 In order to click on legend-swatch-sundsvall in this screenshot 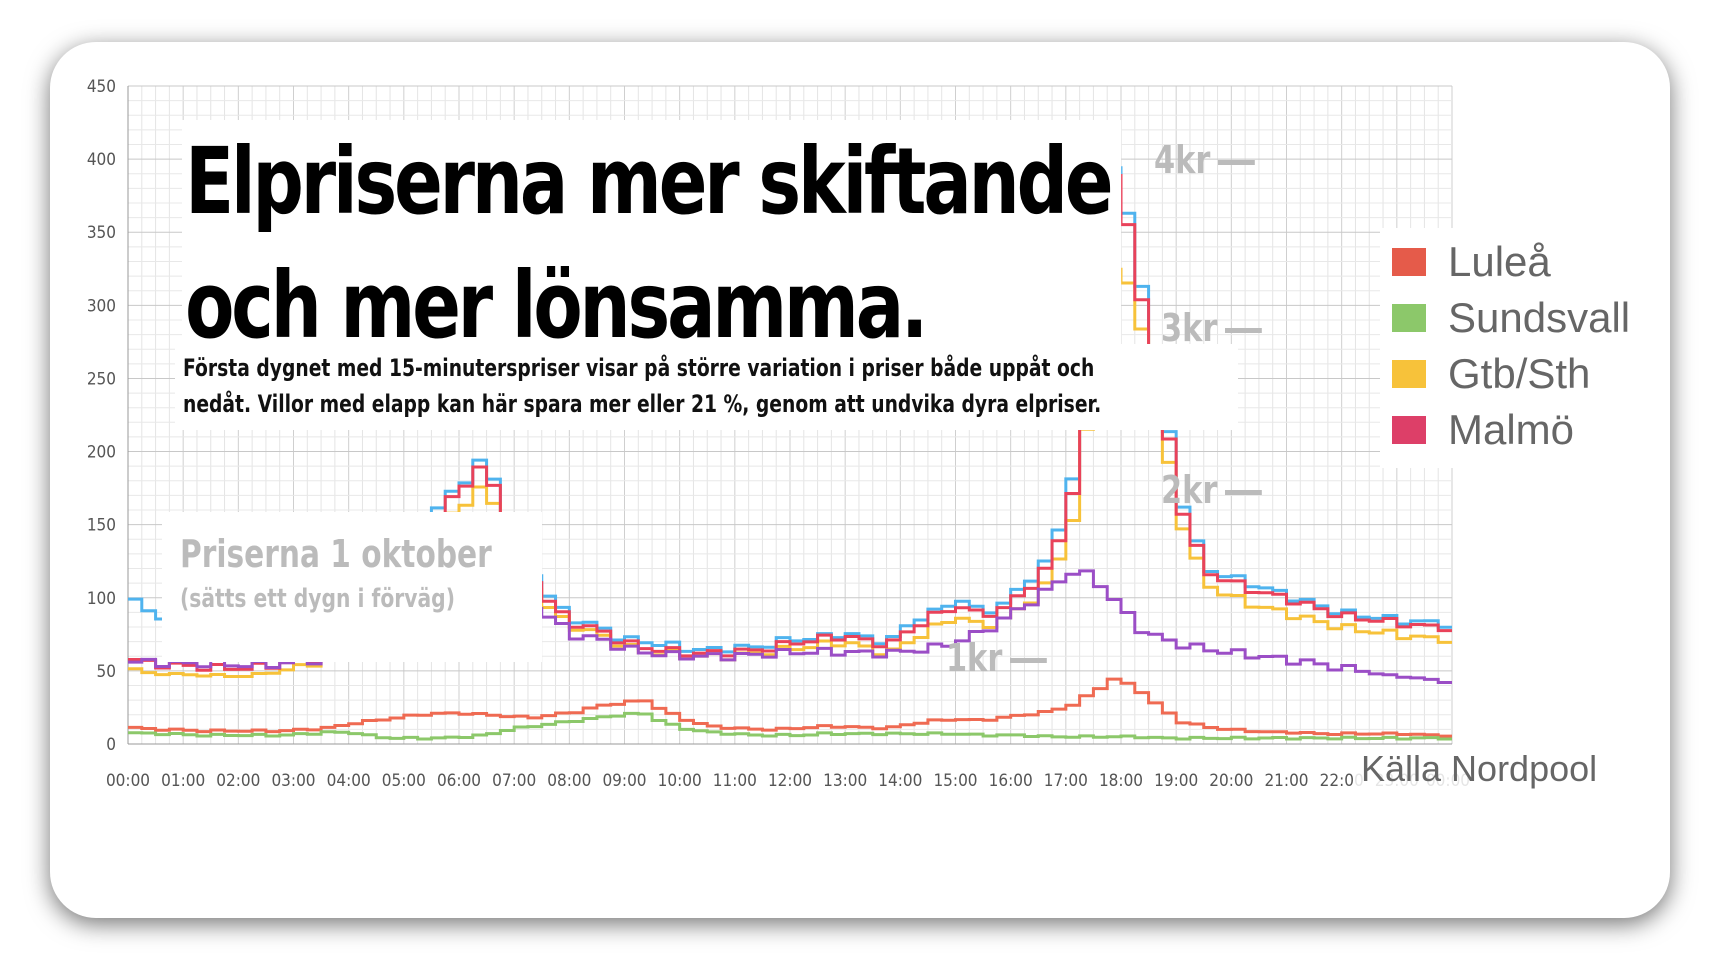, I will do `click(1409, 318)`.